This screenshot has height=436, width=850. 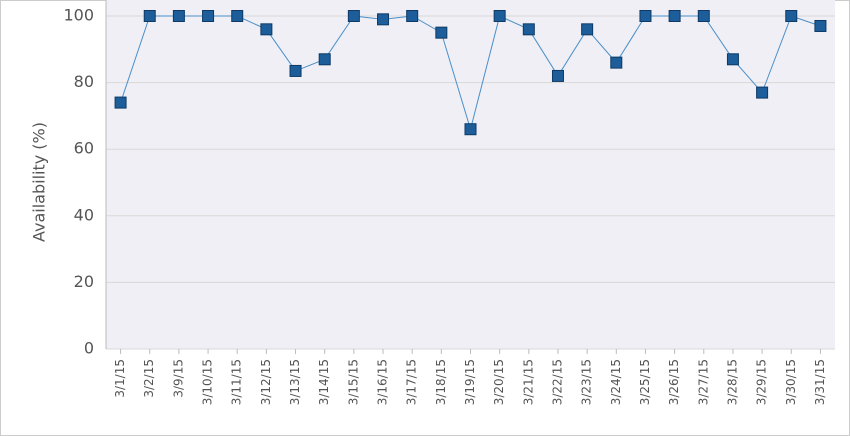 I want to click on y-tick-label: 100, so click(x=78, y=15).